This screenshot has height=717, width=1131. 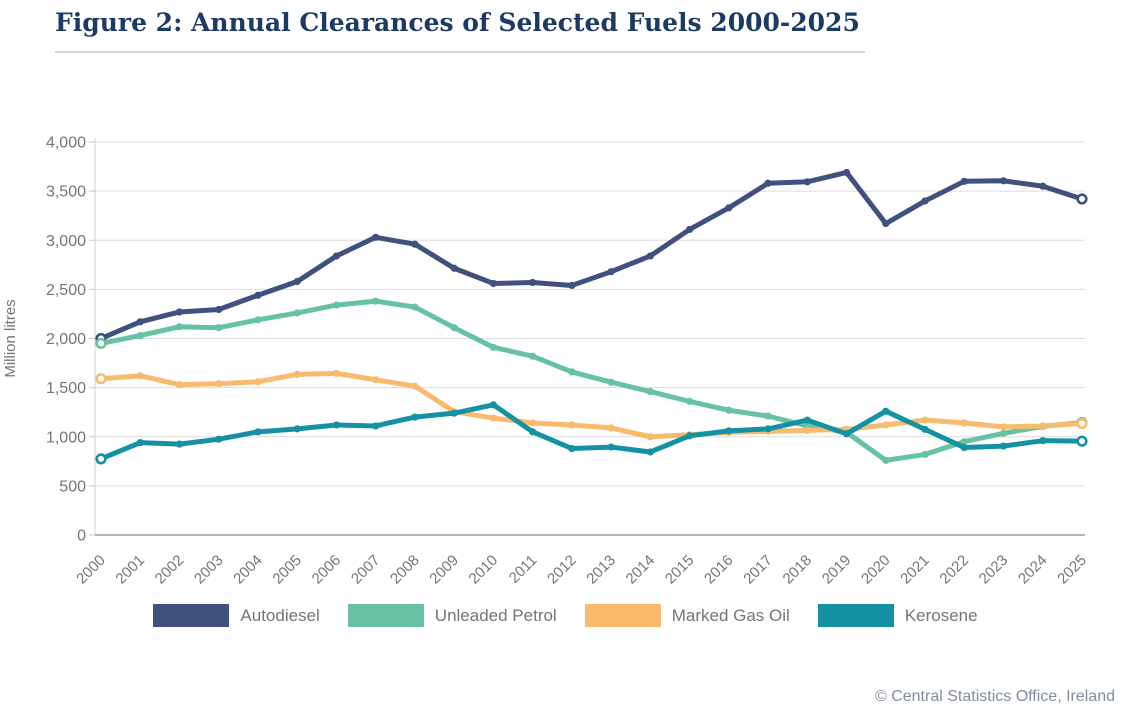 I want to click on legend-swatch-kerosene, so click(x=855, y=615).